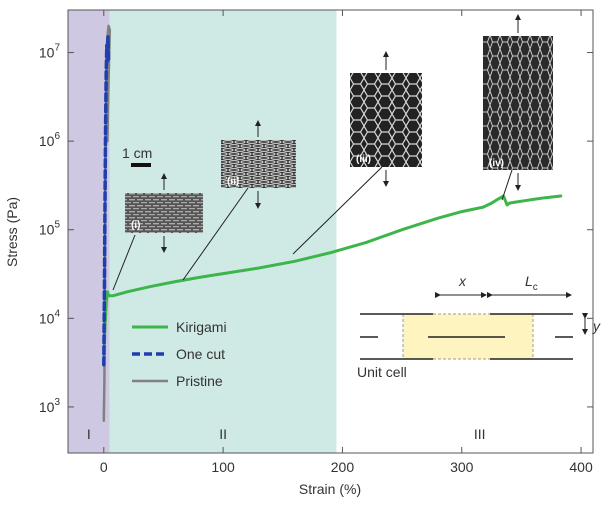 This screenshot has width=607, height=505. I want to click on legend: Kirigami One cut Pristine, so click(179, 354).